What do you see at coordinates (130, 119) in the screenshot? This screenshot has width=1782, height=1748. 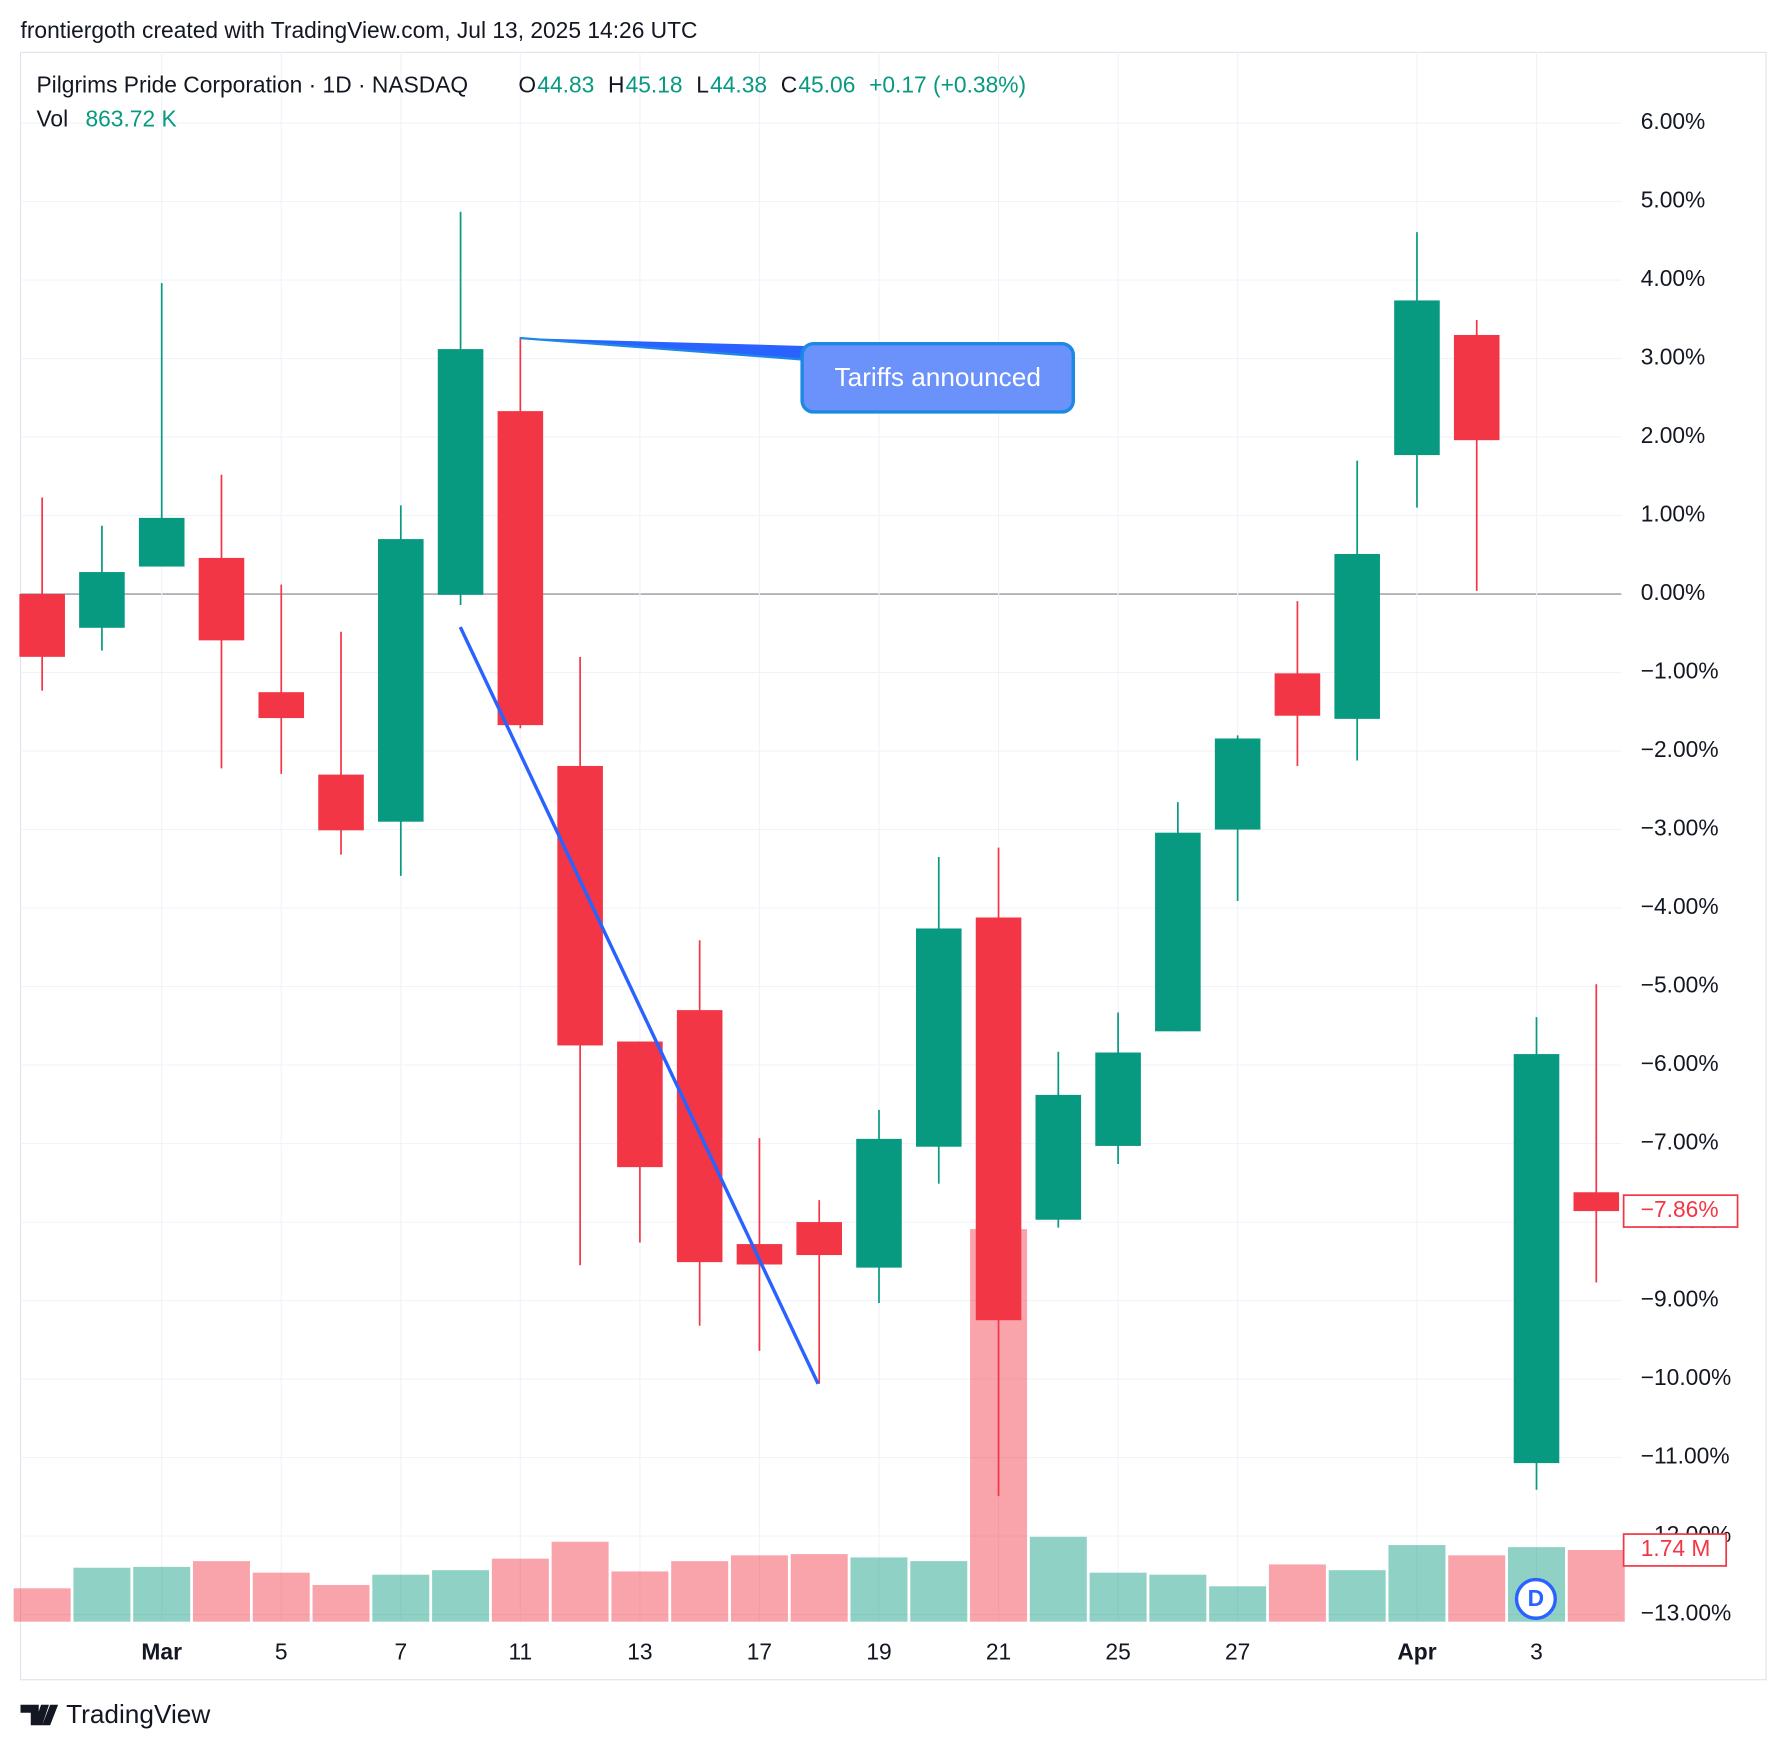 I see `volume-value: 863.72 K` at bounding box center [130, 119].